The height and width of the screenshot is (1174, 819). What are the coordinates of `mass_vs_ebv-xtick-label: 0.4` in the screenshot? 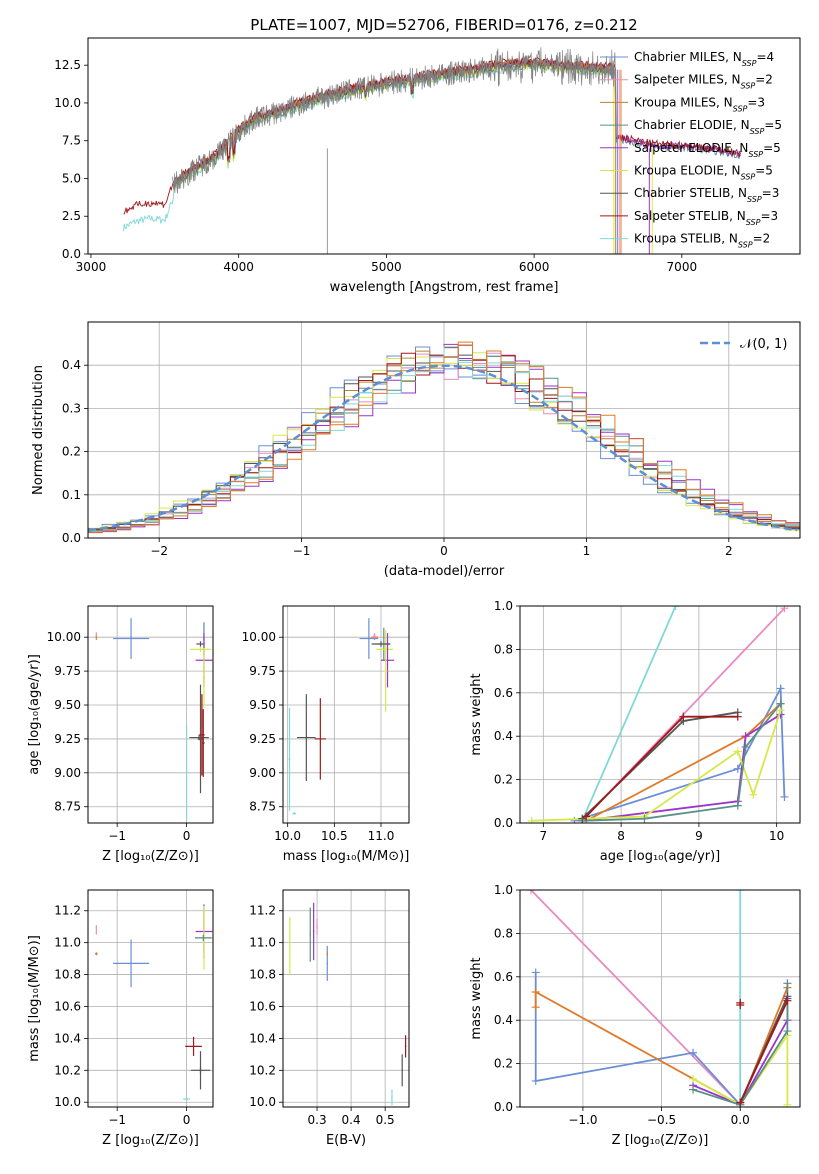 It's located at (351, 1120).